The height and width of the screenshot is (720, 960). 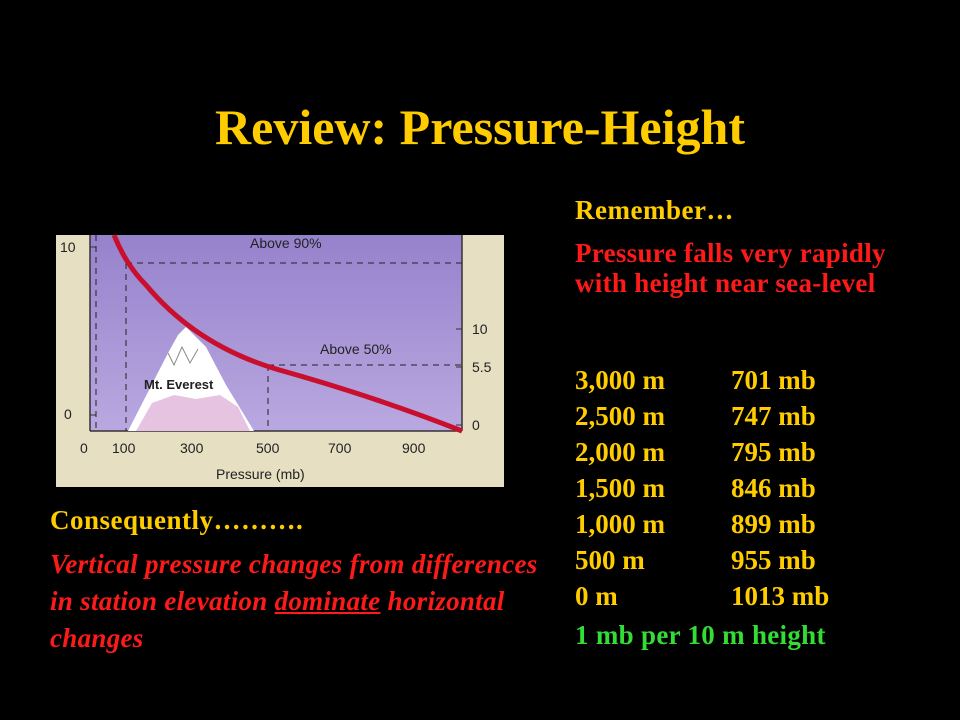 What do you see at coordinates (620, 524) in the screenshot?
I see `height-cell: 1,000 m` at bounding box center [620, 524].